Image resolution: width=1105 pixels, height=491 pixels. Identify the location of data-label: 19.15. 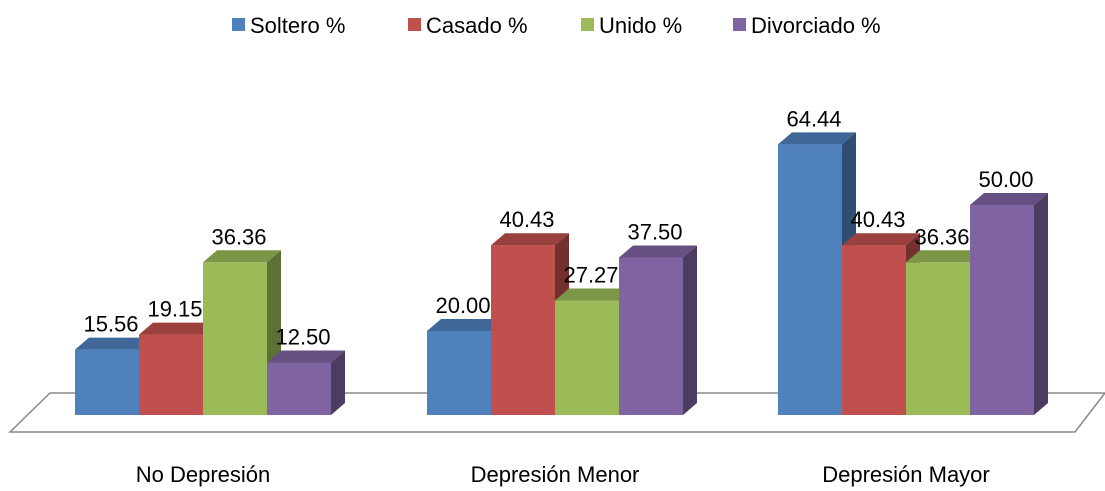
(174, 309).